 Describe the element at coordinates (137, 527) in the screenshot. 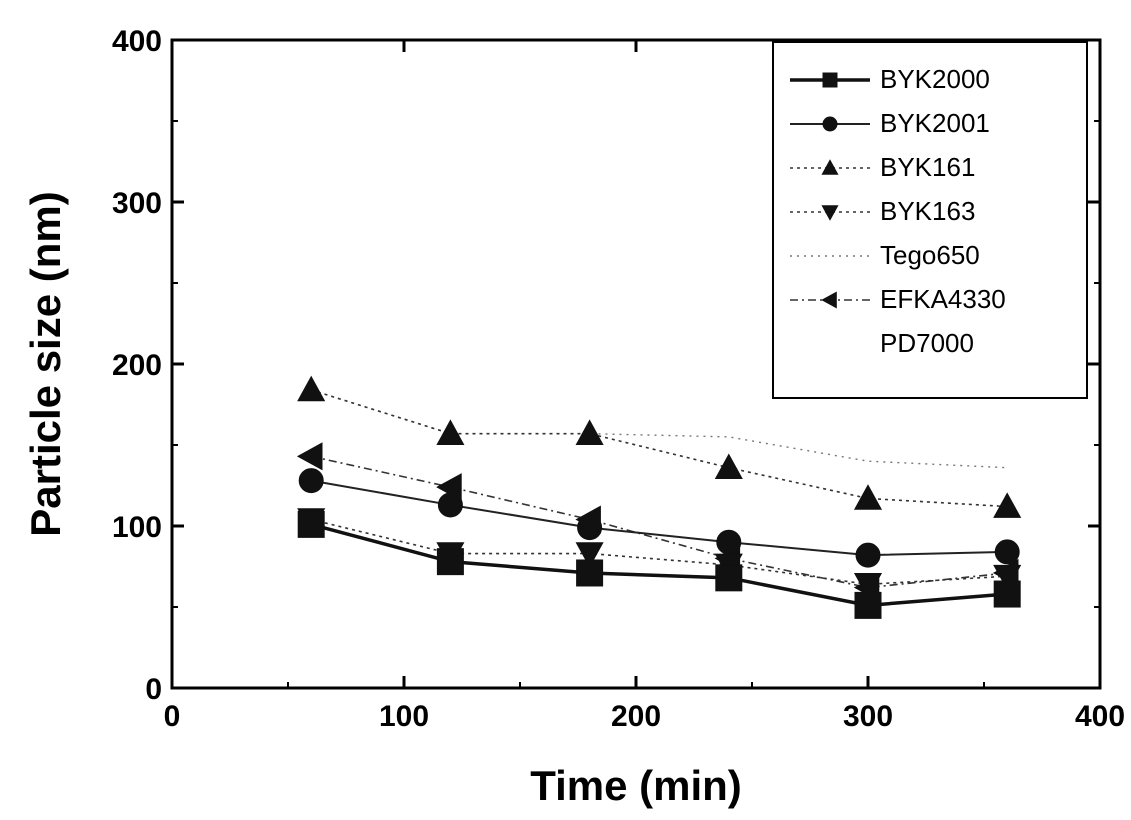

I see `y-tick-label-100: 100` at that location.